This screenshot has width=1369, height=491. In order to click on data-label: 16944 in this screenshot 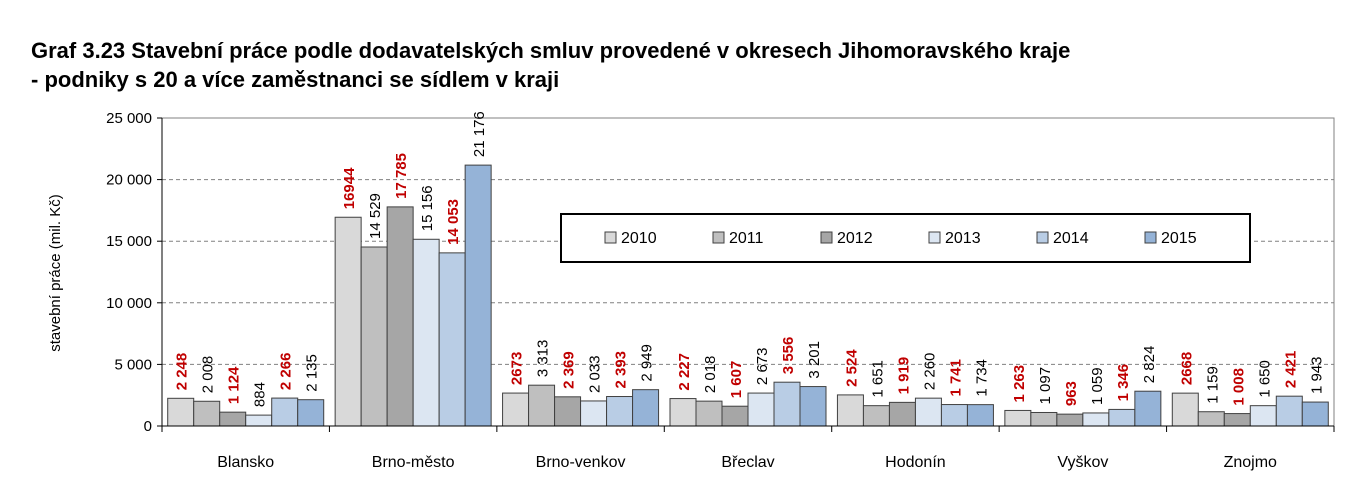, I will do `click(349, 188)`.